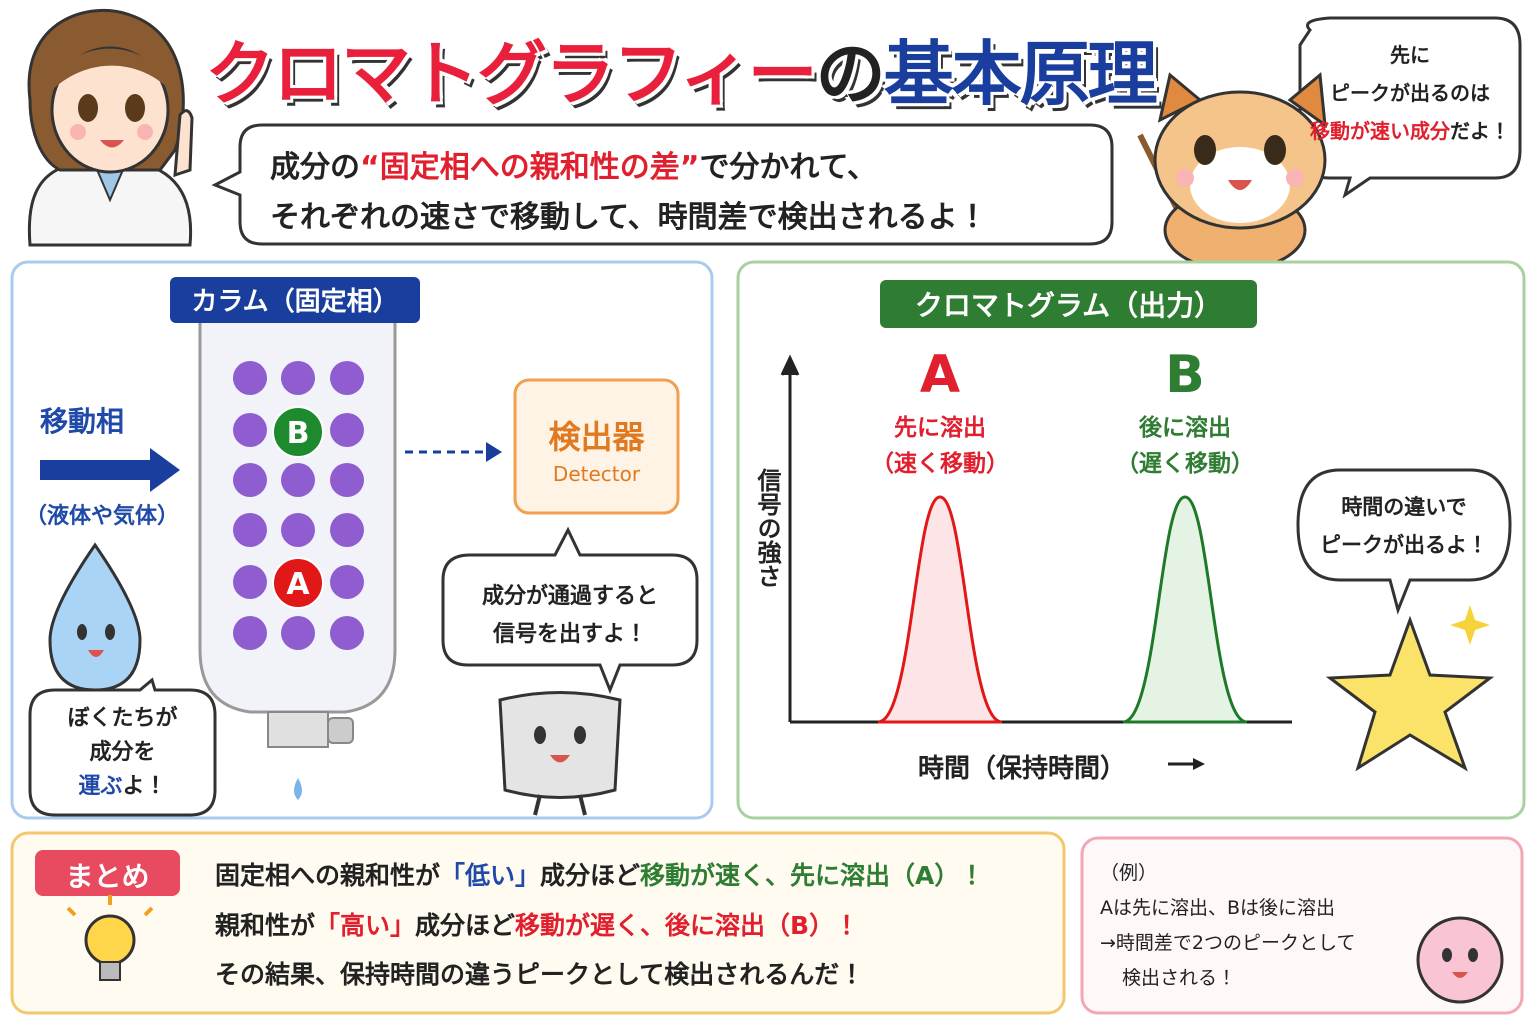 The image size is (1536, 1024). I want to click on chromatogram-label-box, so click(1068, 304).